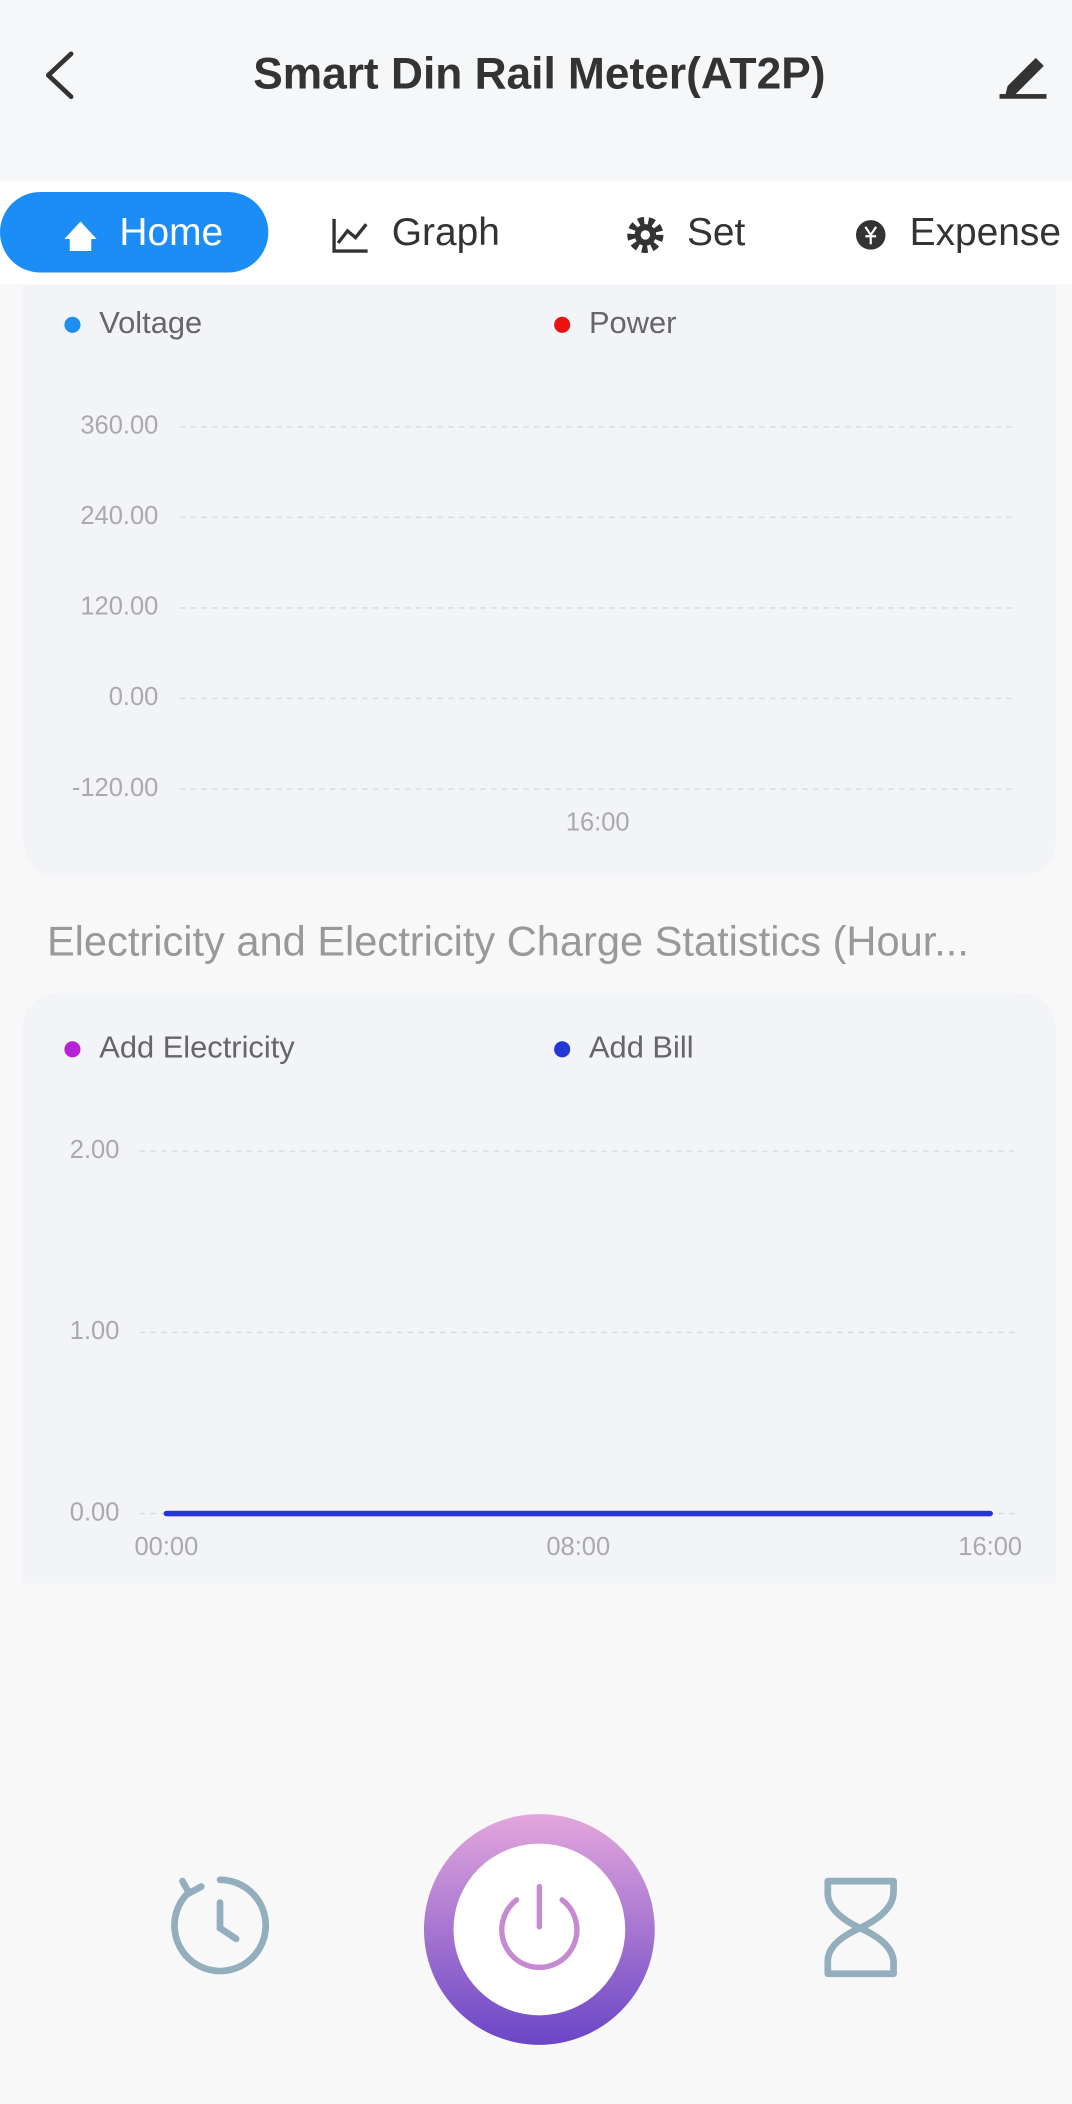 The image size is (1072, 2104). I want to click on back-button, so click(59, 75).